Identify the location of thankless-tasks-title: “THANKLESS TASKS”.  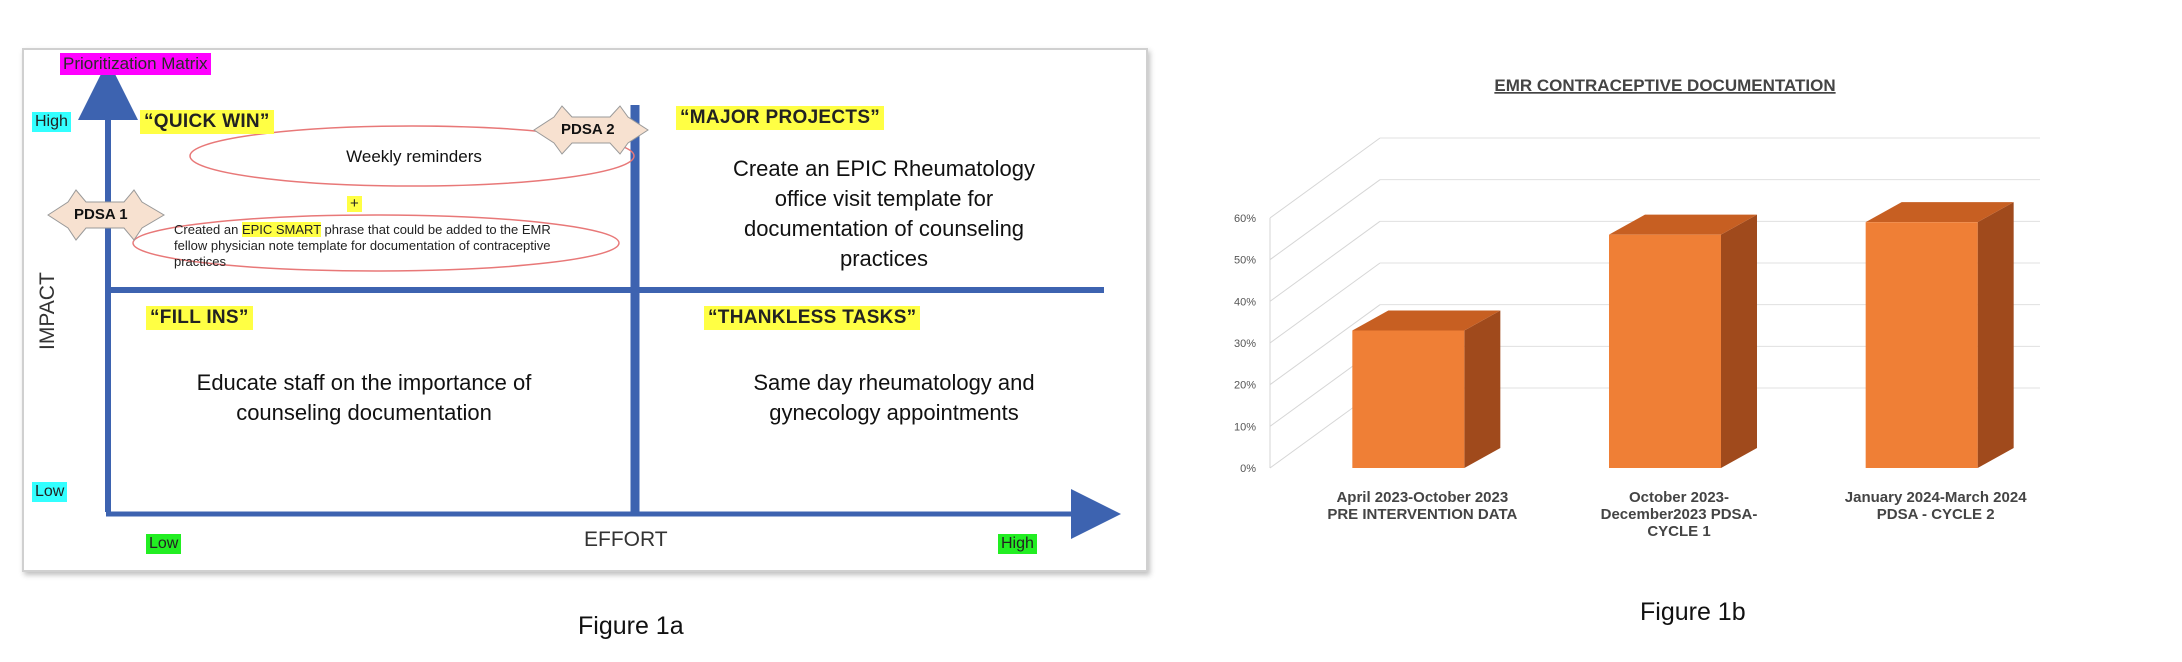
(812, 318).